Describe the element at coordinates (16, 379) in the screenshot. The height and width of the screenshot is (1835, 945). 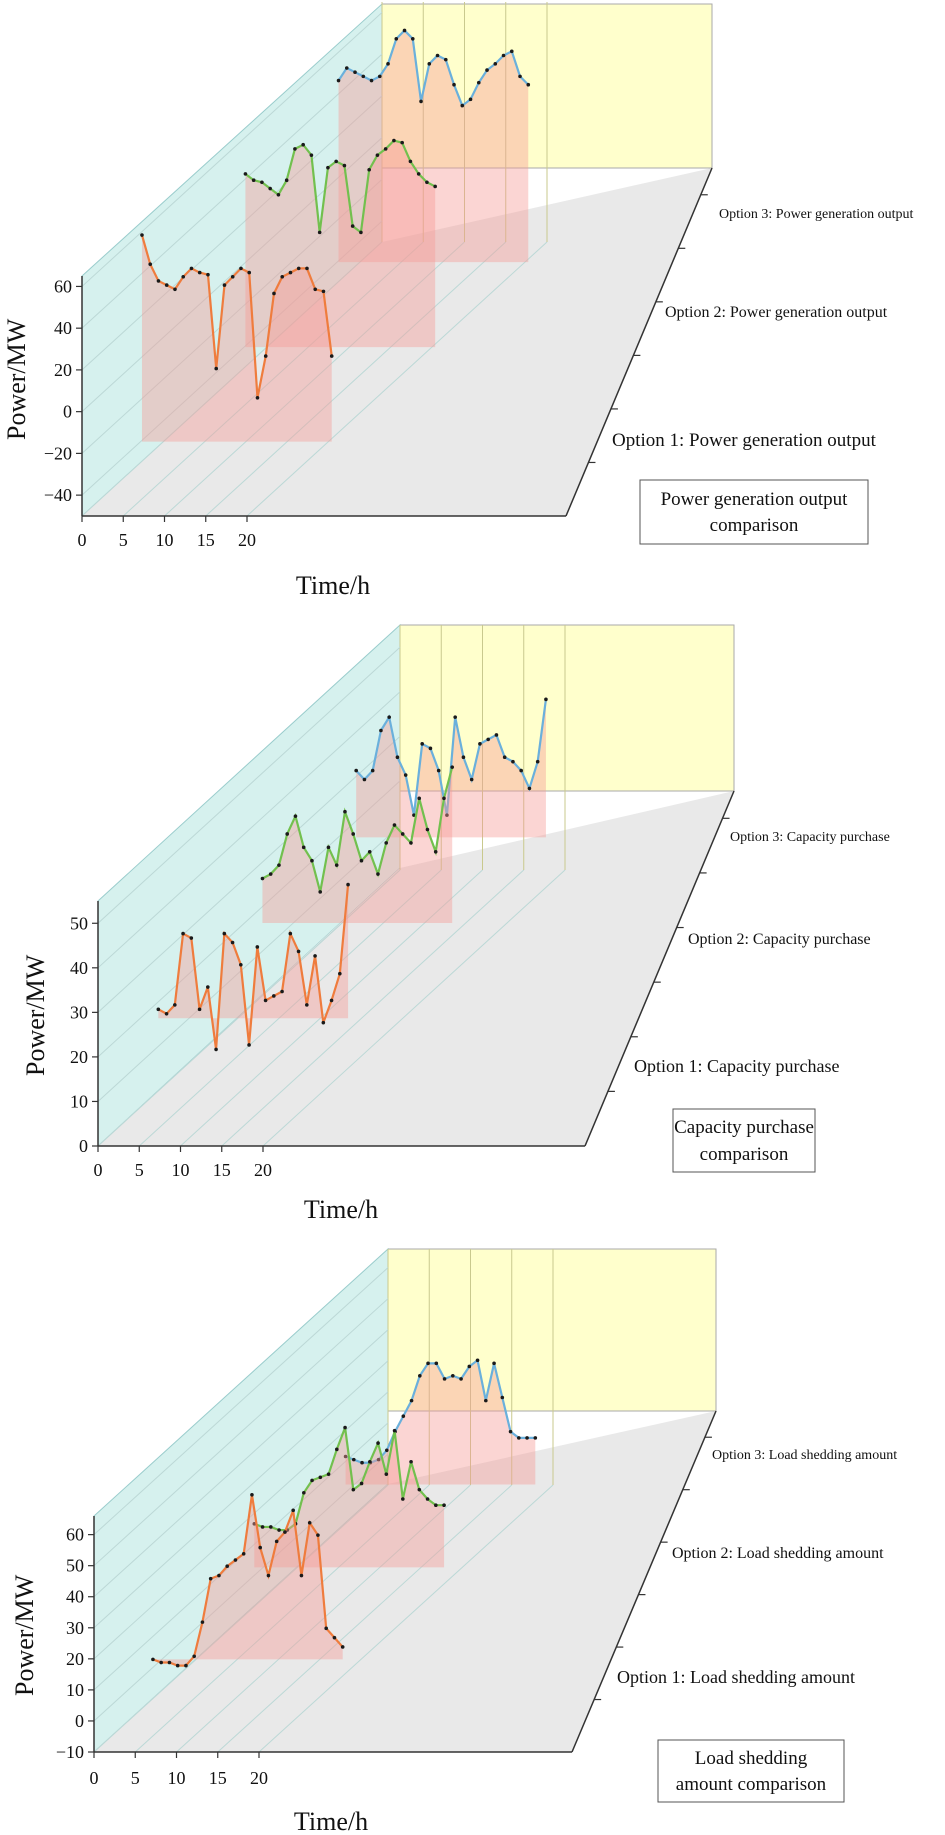
I see `y-axis-title: Power/MW` at that location.